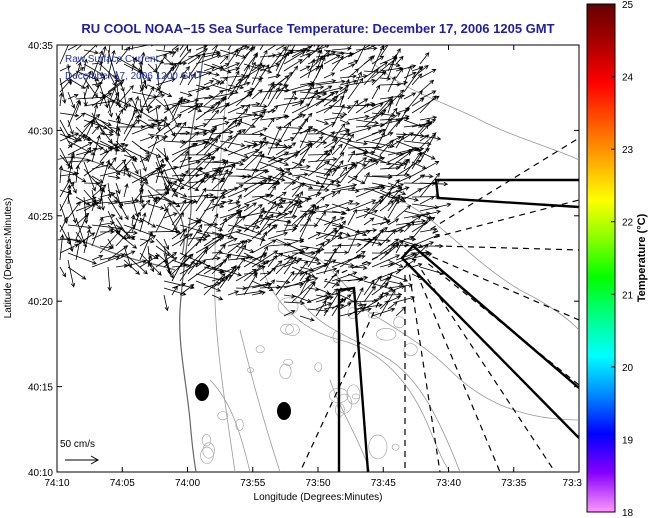 Image resolution: width=651 pixels, height=518 pixels. Describe the element at coordinates (380, 385) in the screenshot. I see `depth-contour` at that location.